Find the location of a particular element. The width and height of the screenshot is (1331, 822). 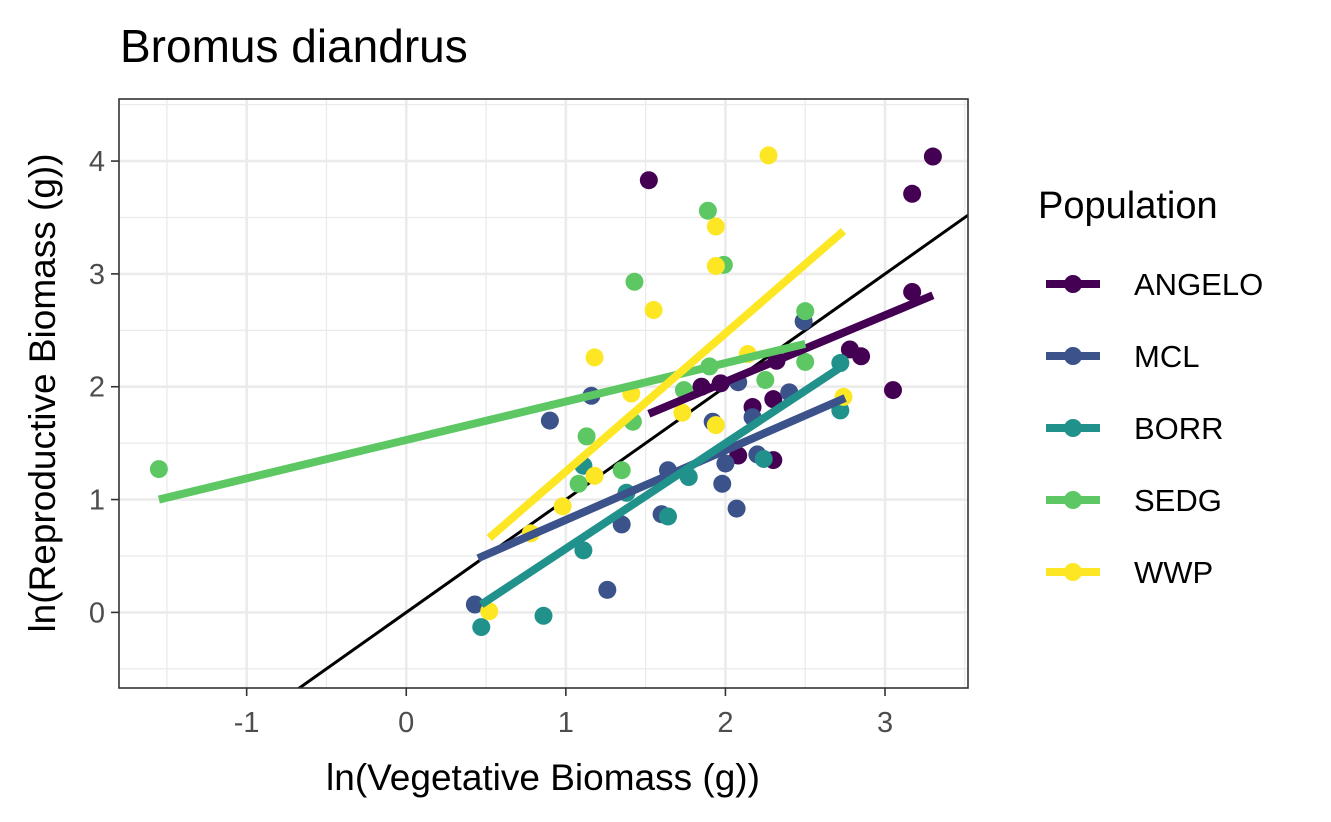

y-tick-label: 1 is located at coordinates (97, 501).